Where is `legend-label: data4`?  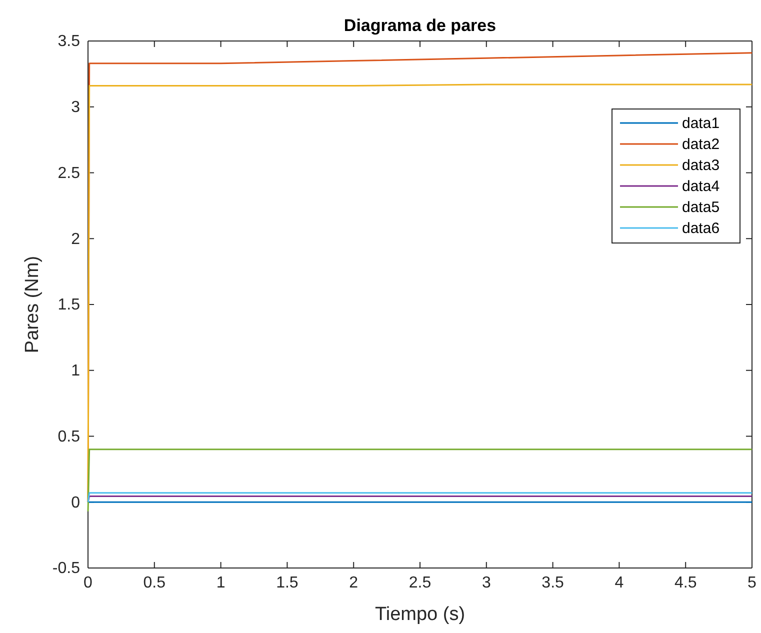
legend-label: data4 is located at coordinates (701, 186).